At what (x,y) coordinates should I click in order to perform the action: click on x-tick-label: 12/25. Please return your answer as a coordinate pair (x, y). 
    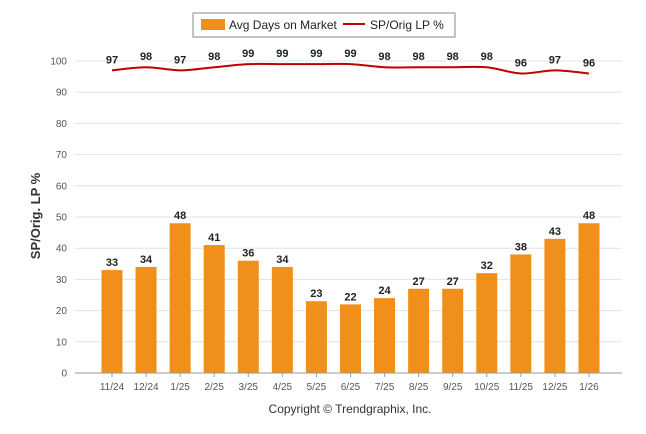
    Looking at the image, I should click on (554, 387).